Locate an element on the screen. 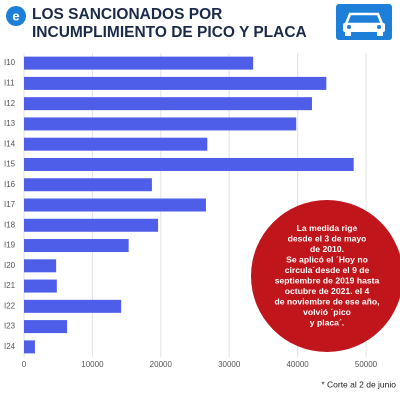 Image resolution: width=400 pixels, height=400 pixels. annotation-text: circula´desde el 9 de is located at coordinates (327, 270).